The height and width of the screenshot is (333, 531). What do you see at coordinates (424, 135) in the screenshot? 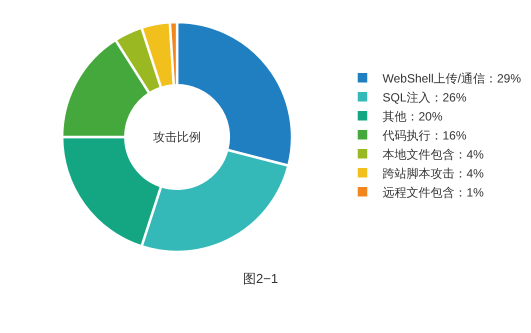
I see `legend-label: 代码执行：16%` at bounding box center [424, 135].